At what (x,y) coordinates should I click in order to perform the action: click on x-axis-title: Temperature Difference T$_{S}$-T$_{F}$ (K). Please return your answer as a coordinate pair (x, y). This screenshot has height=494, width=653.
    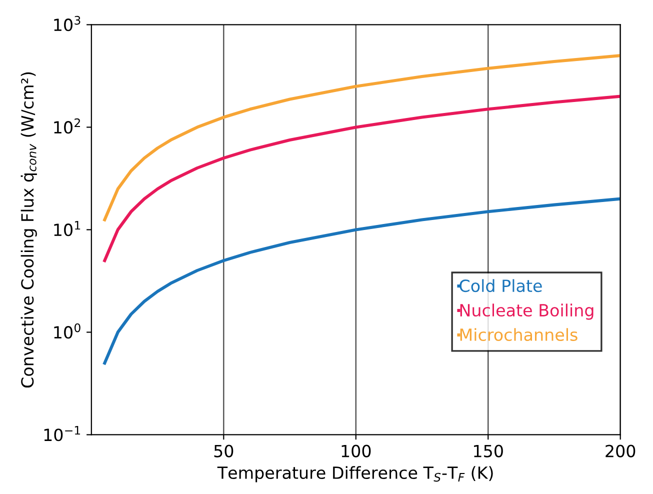
    Looking at the image, I should click on (355, 474).